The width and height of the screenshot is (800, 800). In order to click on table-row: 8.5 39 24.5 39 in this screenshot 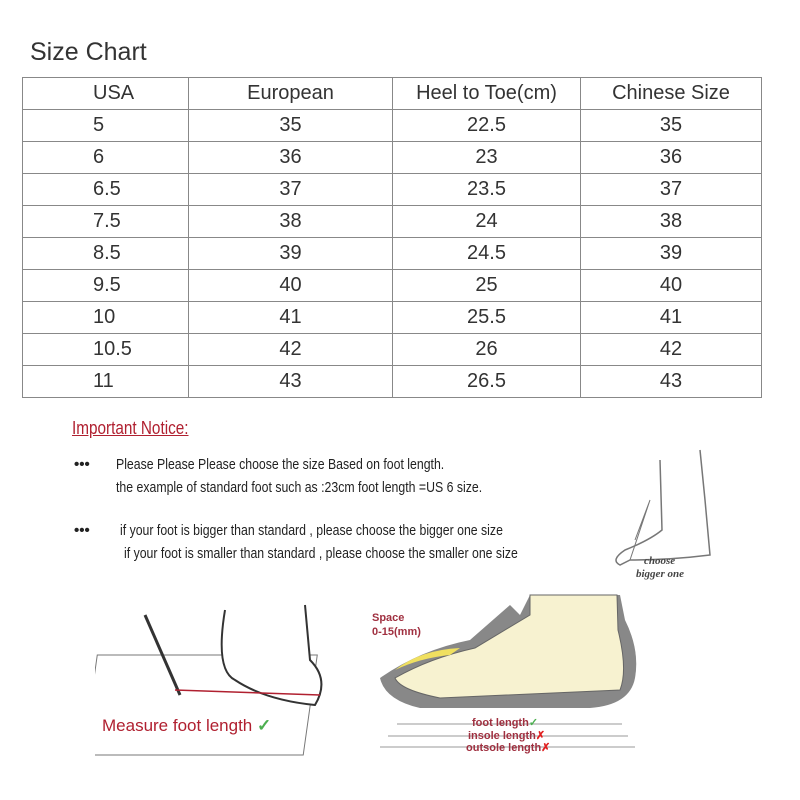, I will do `click(392, 253)`.